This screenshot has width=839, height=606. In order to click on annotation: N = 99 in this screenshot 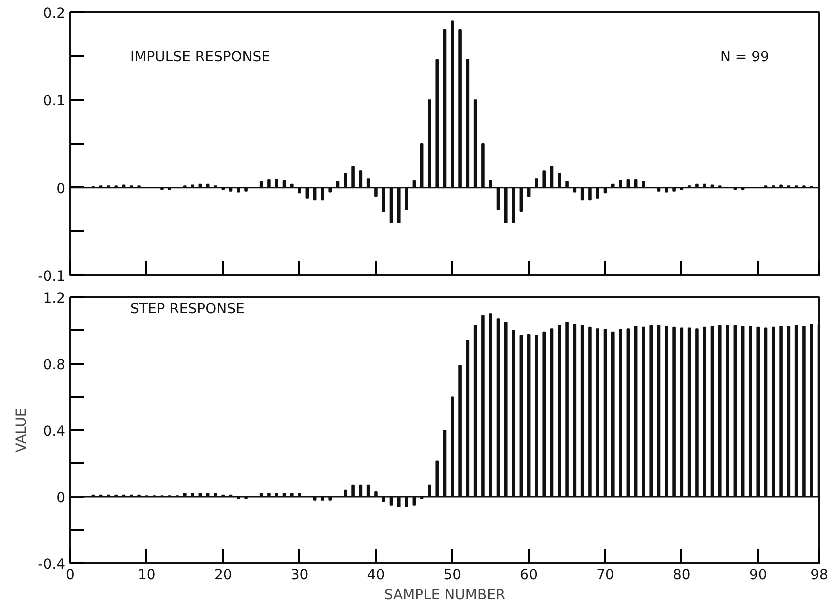, I will do `click(745, 58)`.